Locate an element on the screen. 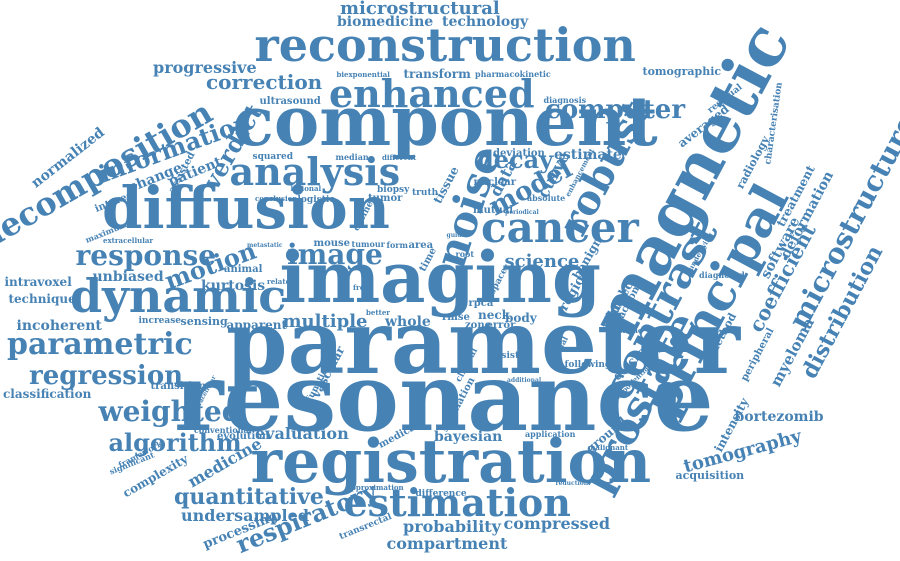 Image resolution: width=900 pixels, height=561 pixels. cloud-word-w42: technology is located at coordinates (485, 22).